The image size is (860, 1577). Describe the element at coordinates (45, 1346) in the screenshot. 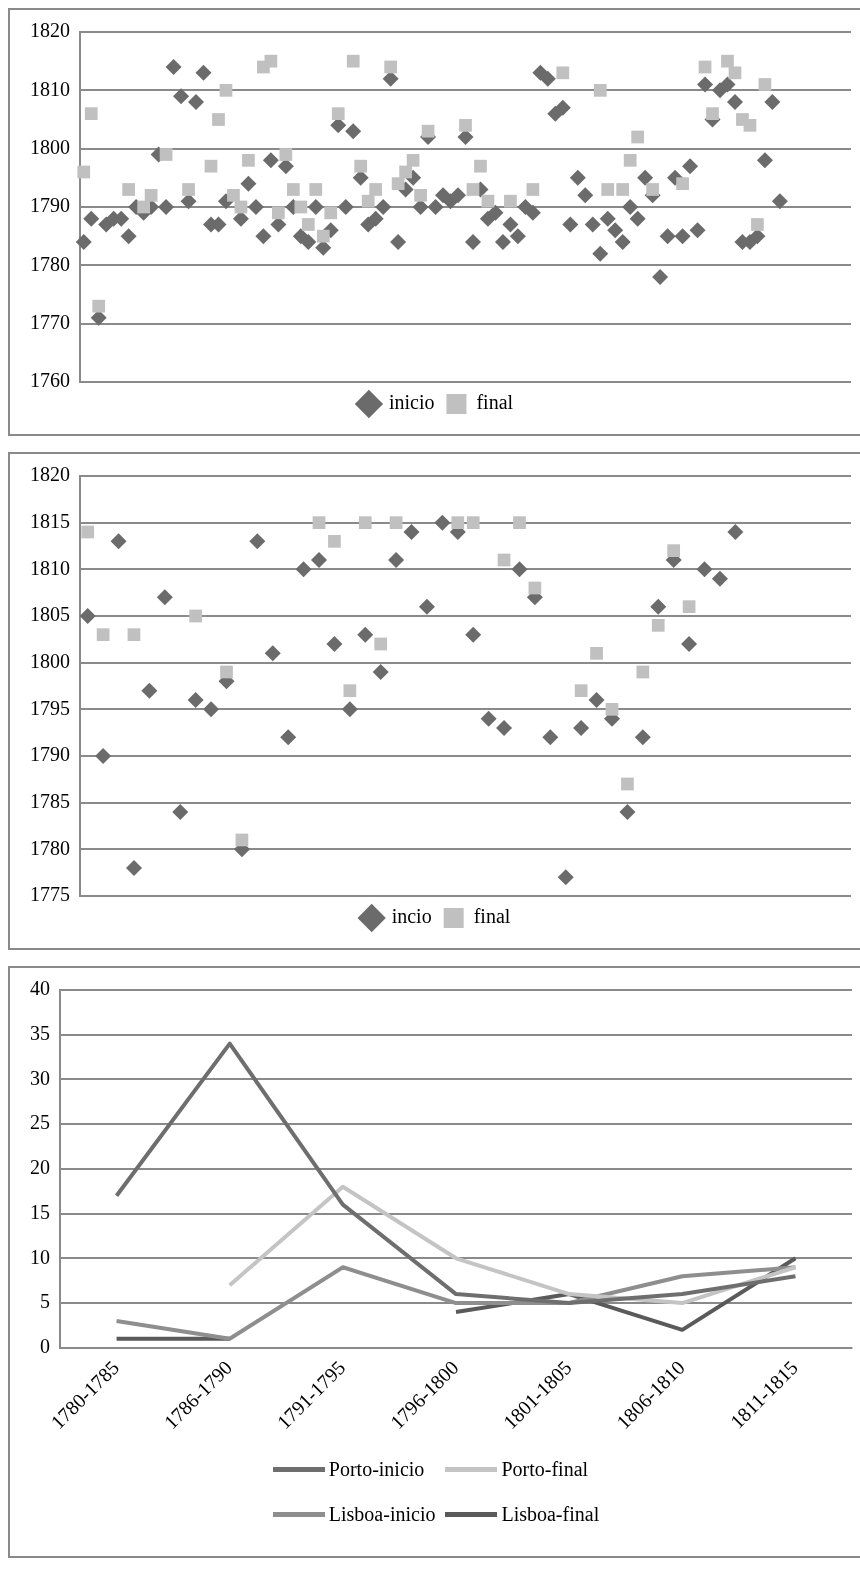

I see `y-tick-label: 0` at that location.